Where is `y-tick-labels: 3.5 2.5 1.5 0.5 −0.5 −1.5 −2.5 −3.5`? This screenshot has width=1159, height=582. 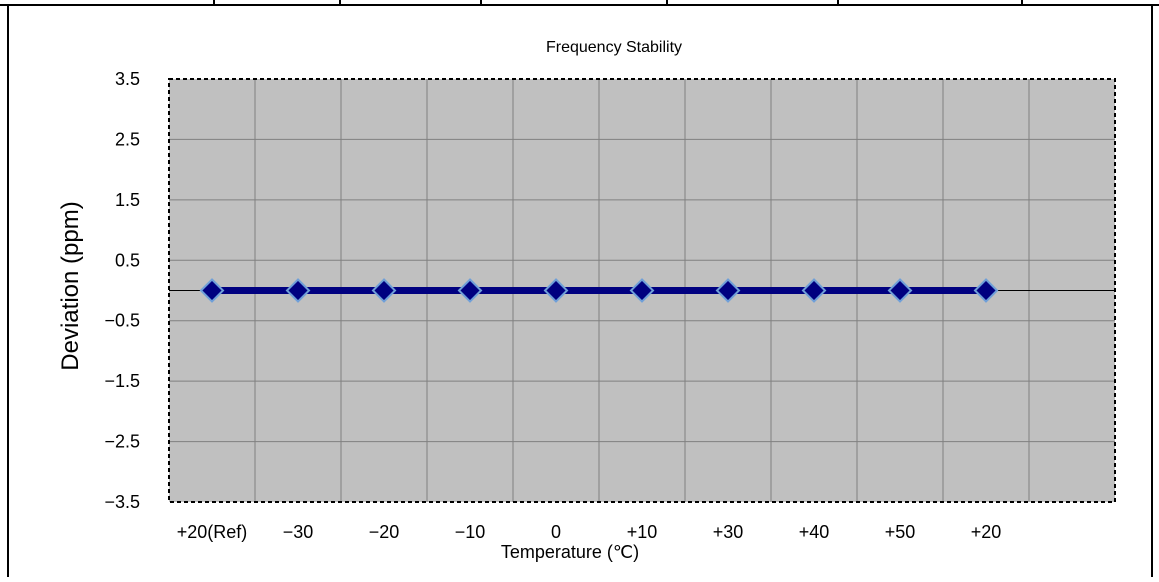 y-tick-labels: 3.5 2.5 1.5 0.5 −0.5 −1.5 −2.5 −3.5 is located at coordinates (122, 290).